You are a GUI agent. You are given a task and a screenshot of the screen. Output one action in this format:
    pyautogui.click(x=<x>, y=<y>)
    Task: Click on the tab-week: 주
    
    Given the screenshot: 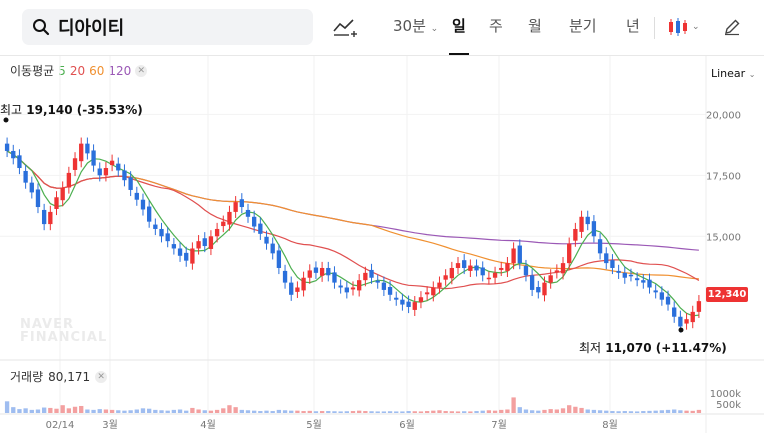 What is the action you would take?
    pyautogui.click(x=496, y=26)
    